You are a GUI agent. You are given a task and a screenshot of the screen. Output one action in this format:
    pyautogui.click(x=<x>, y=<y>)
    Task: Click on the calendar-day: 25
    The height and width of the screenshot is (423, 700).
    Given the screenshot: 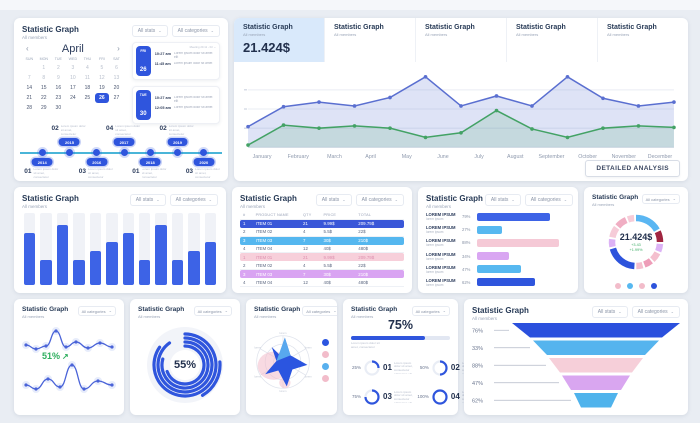 What is the action you would take?
    pyautogui.click(x=87, y=98)
    